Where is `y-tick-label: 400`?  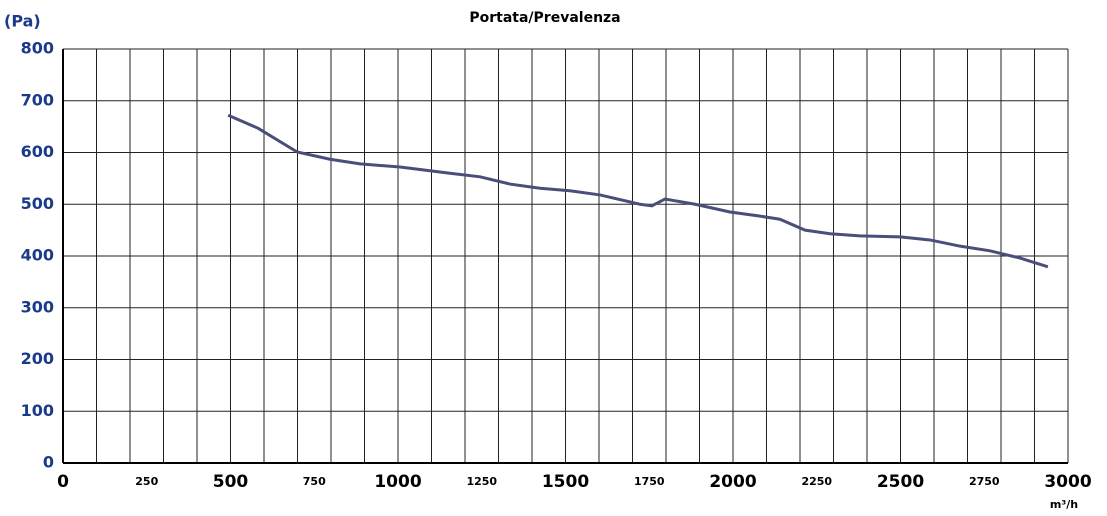
y-tick-label: 400 is located at coordinates (37, 255).